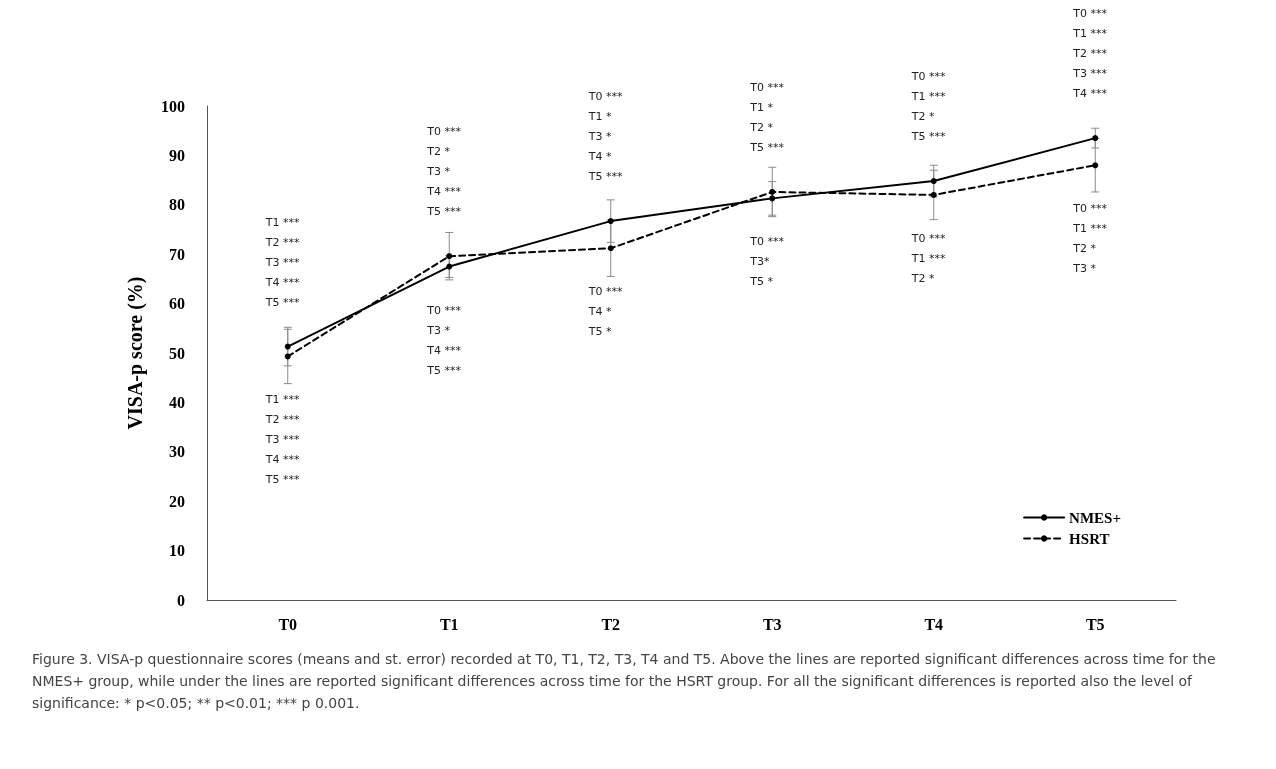 The image size is (1276, 769). What do you see at coordinates (1090, 54) in the screenshot?
I see `text: T2 ***` at bounding box center [1090, 54].